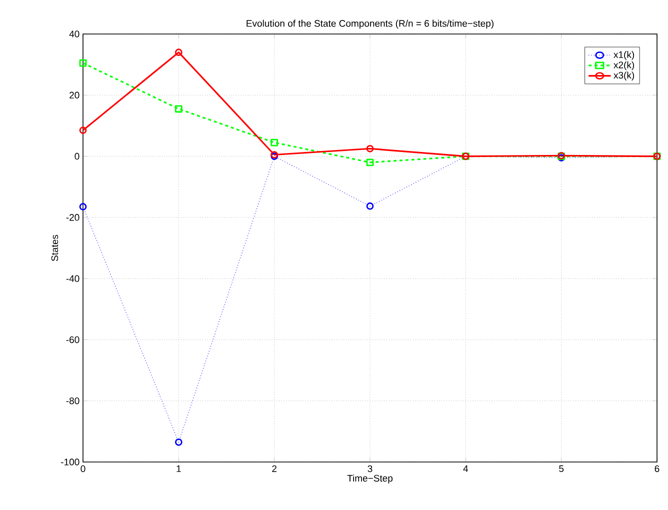 The width and height of the screenshot is (668, 510). What do you see at coordinates (465, 468) in the screenshot?
I see `x-tick-label: 4` at bounding box center [465, 468].